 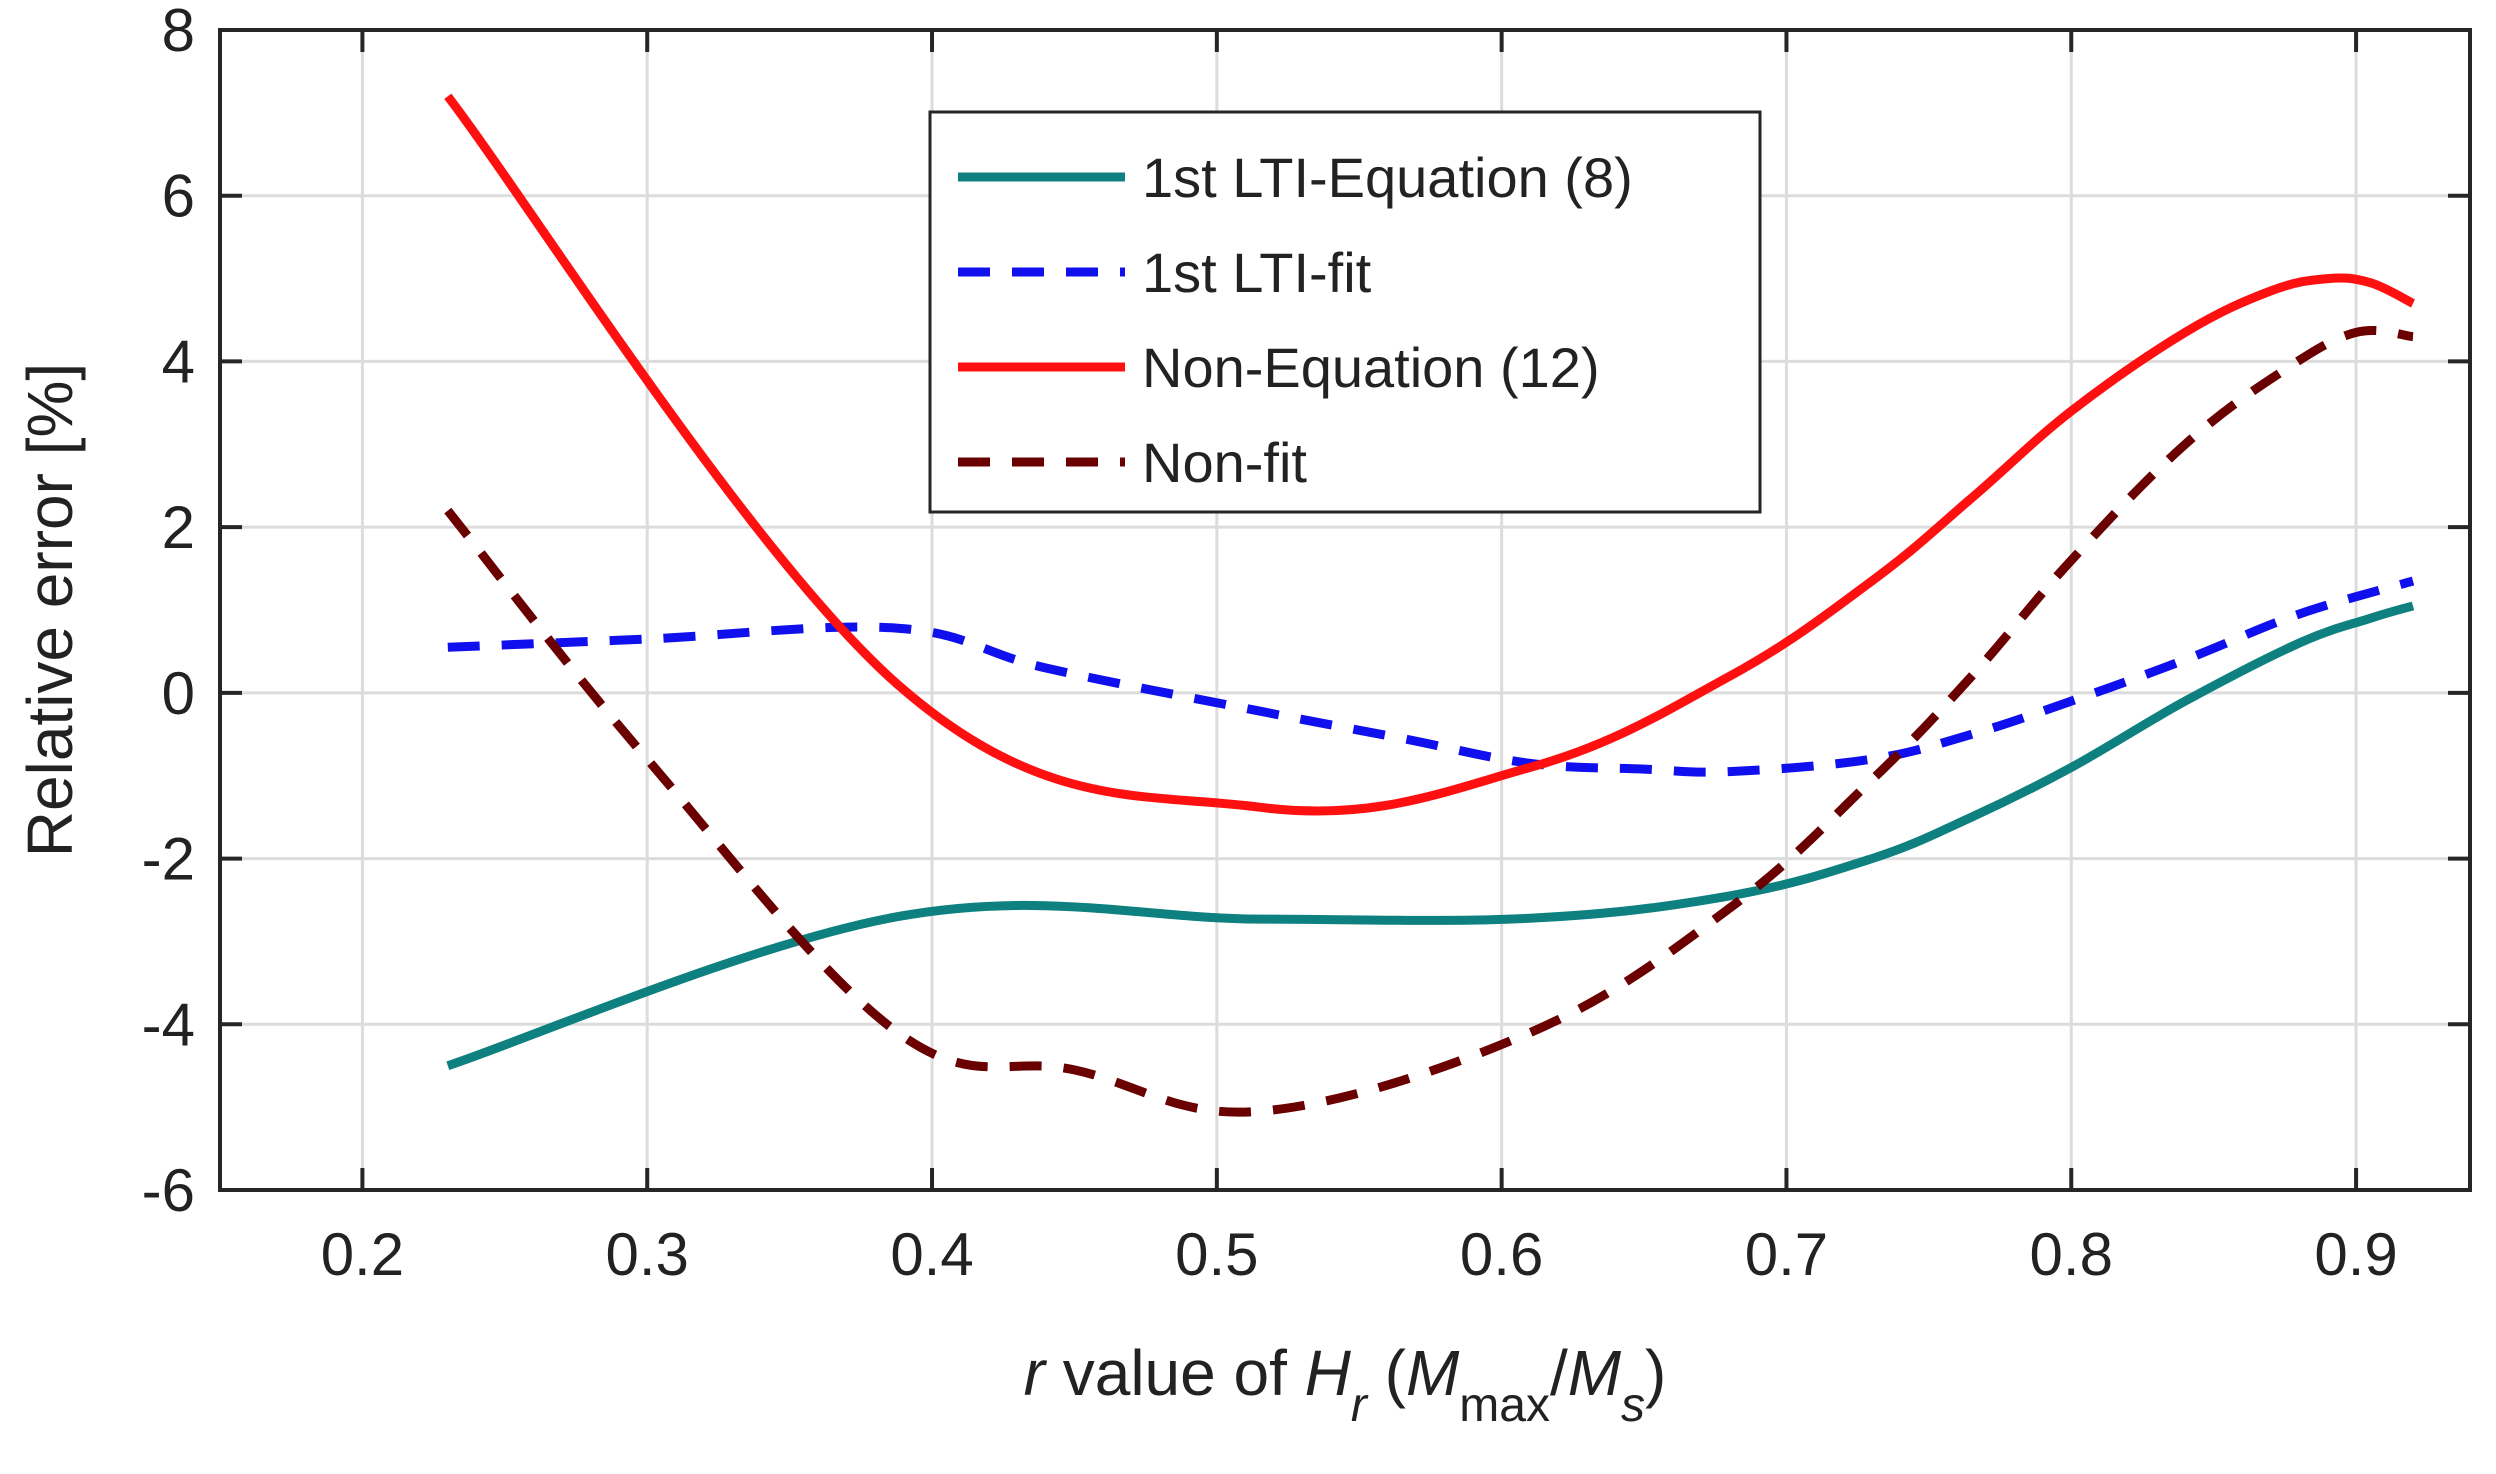 What do you see at coordinates (178, 693) in the screenshot?
I see `y-tick-label: 0` at bounding box center [178, 693].